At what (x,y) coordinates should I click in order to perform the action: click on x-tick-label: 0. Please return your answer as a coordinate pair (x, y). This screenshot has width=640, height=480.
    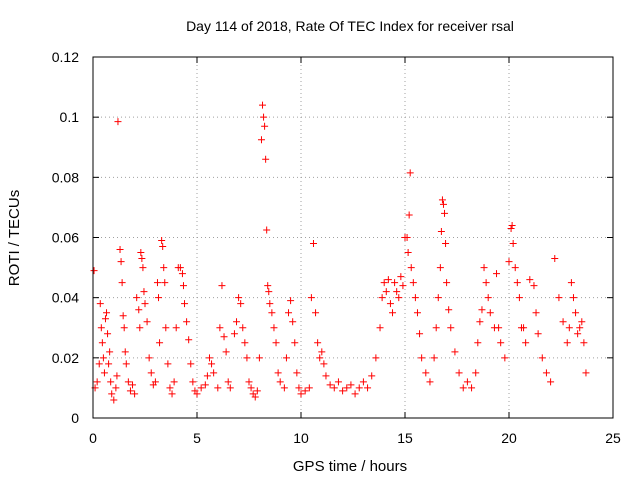
    Looking at the image, I should click on (93, 438).